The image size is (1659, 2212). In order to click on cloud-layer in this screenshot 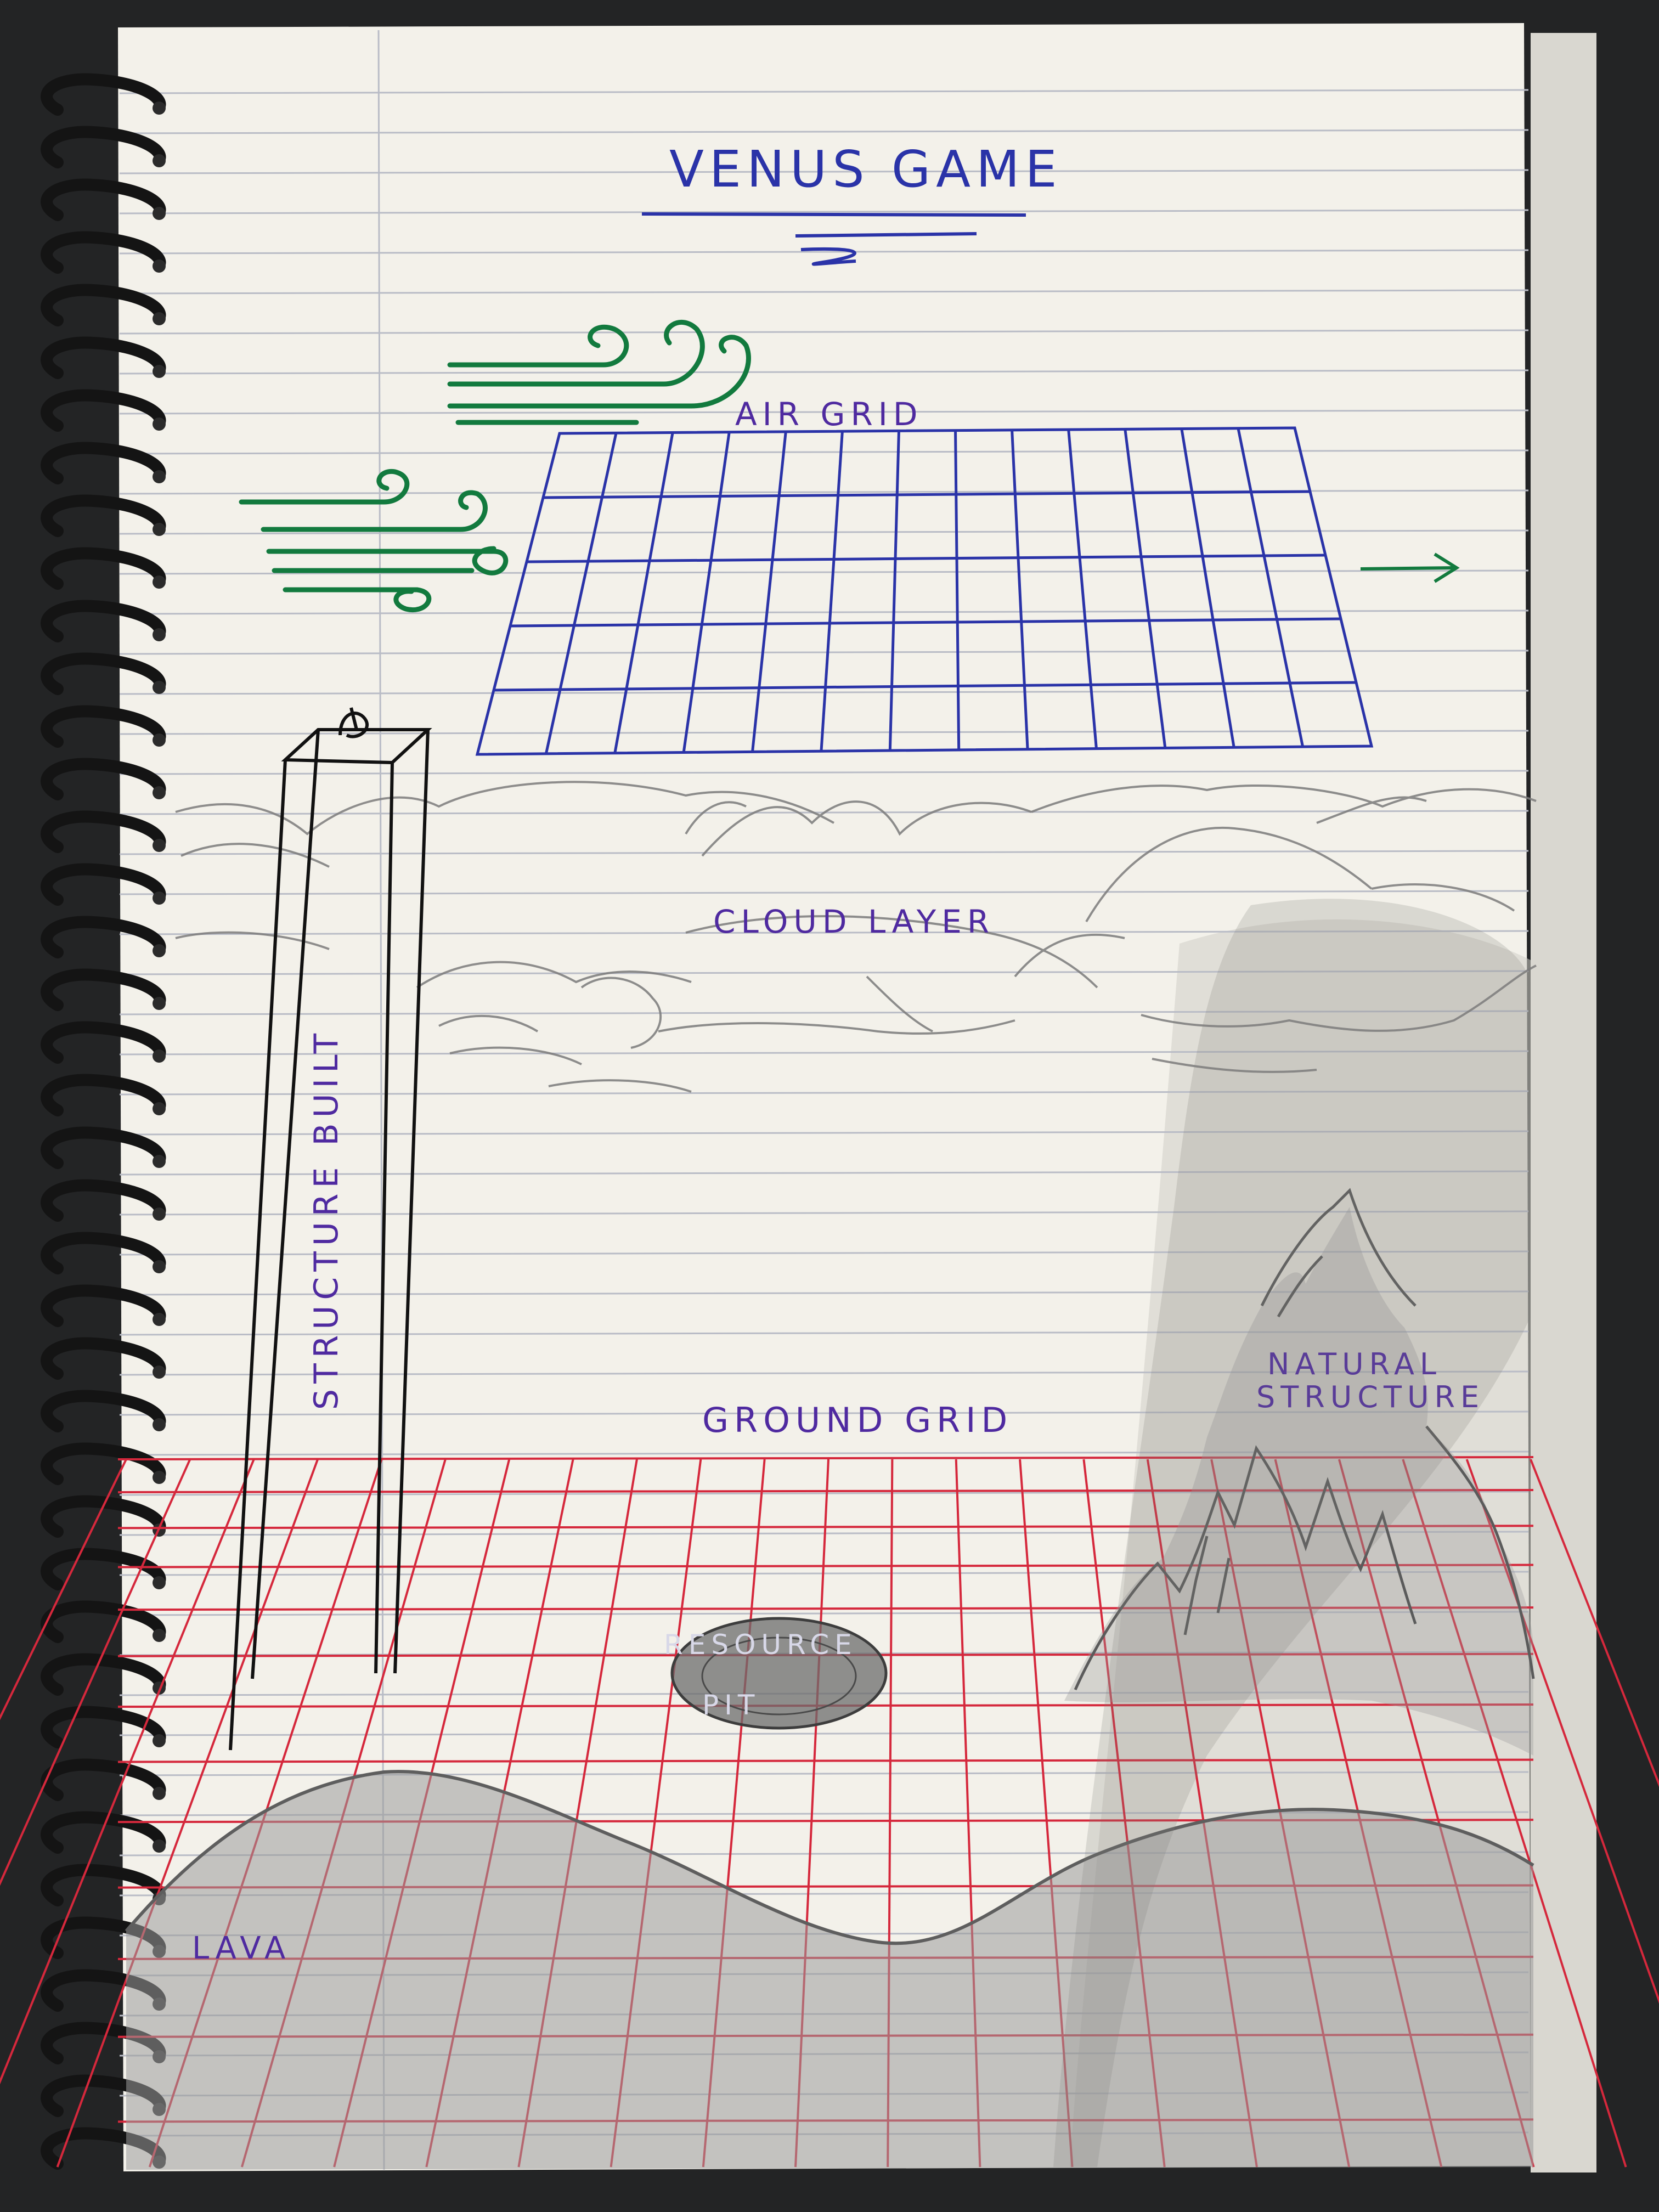, I will do `click(856, 937)`.